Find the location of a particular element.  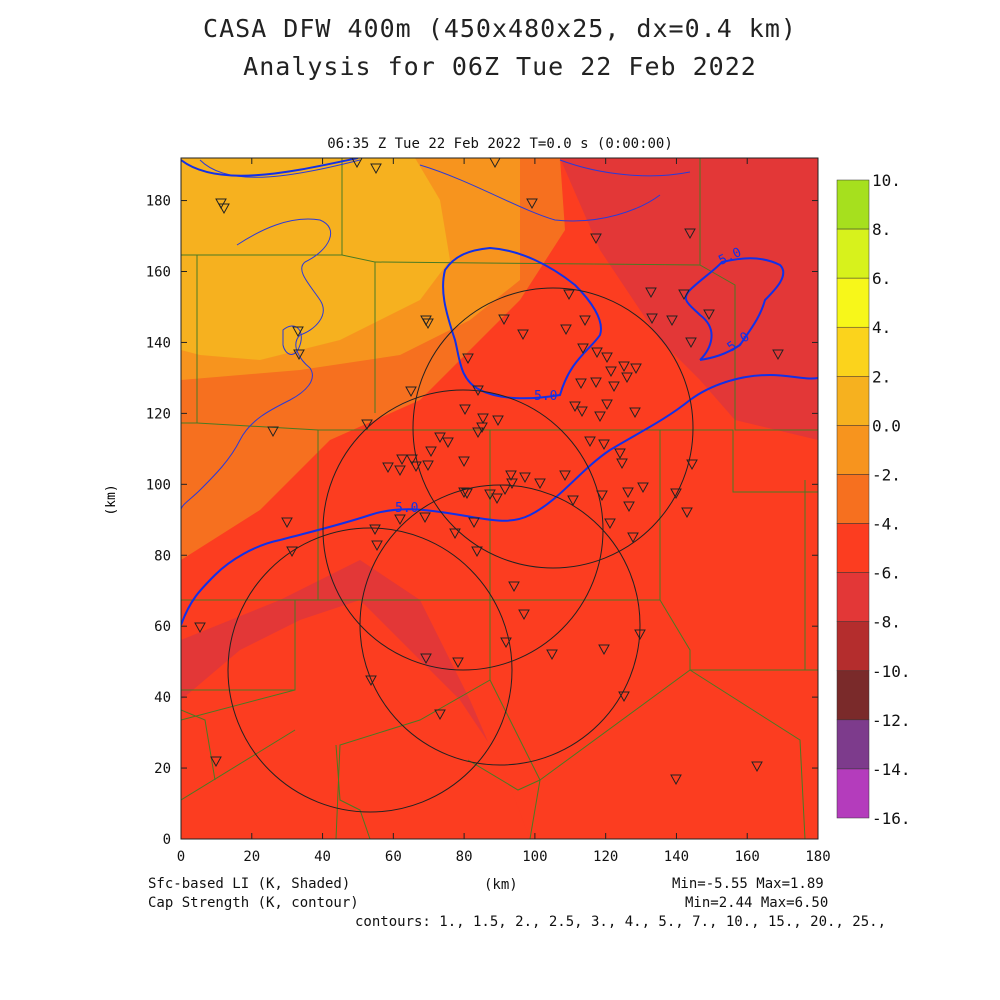

colorbar-label: -12. is located at coordinates (891, 720).